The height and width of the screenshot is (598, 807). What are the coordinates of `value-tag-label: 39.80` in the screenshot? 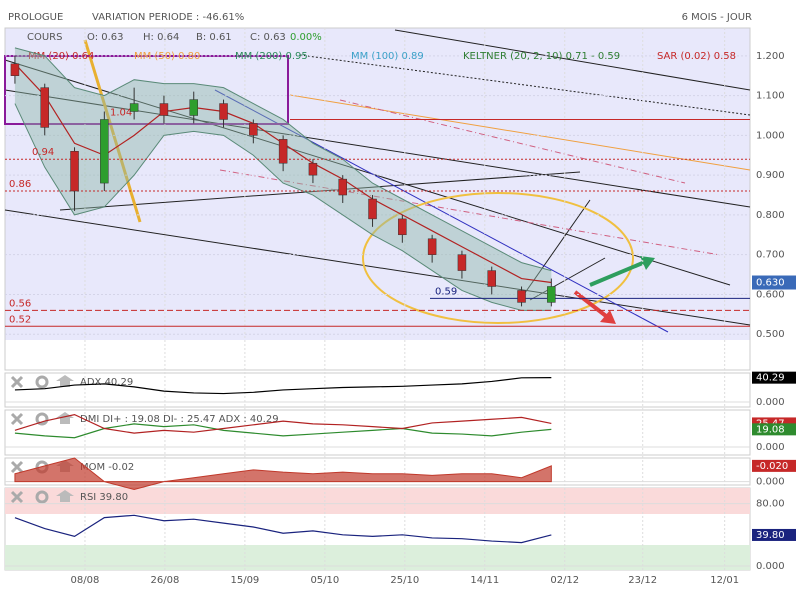 It's located at (770, 535).